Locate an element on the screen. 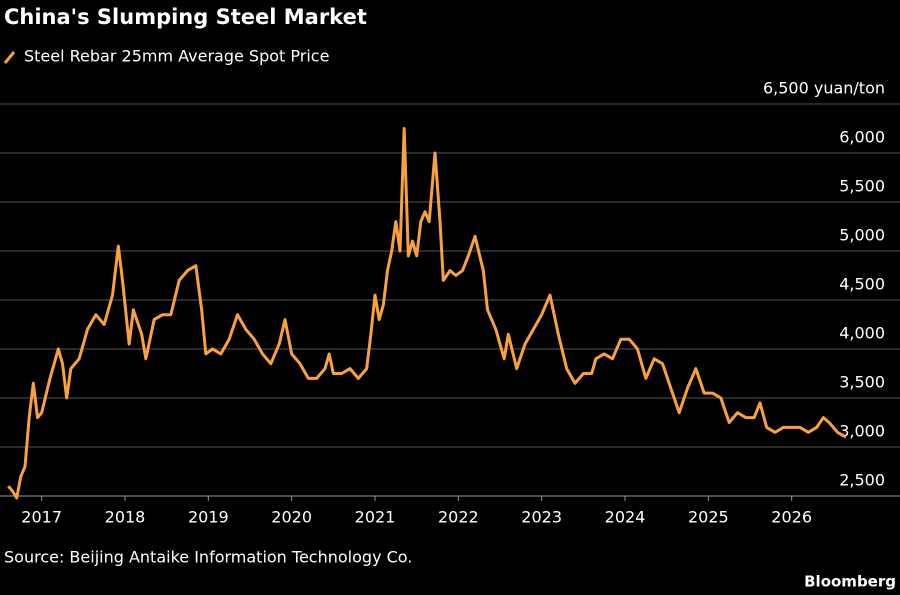  x-tick-label: 2026 is located at coordinates (791, 517).